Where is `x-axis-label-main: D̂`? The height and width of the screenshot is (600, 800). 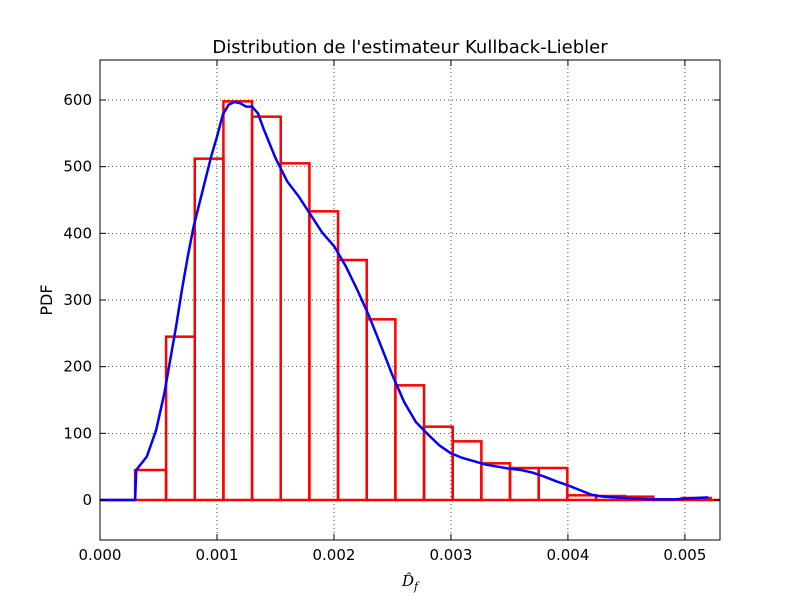
x-axis-label-main: D̂ is located at coordinates (407, 581).